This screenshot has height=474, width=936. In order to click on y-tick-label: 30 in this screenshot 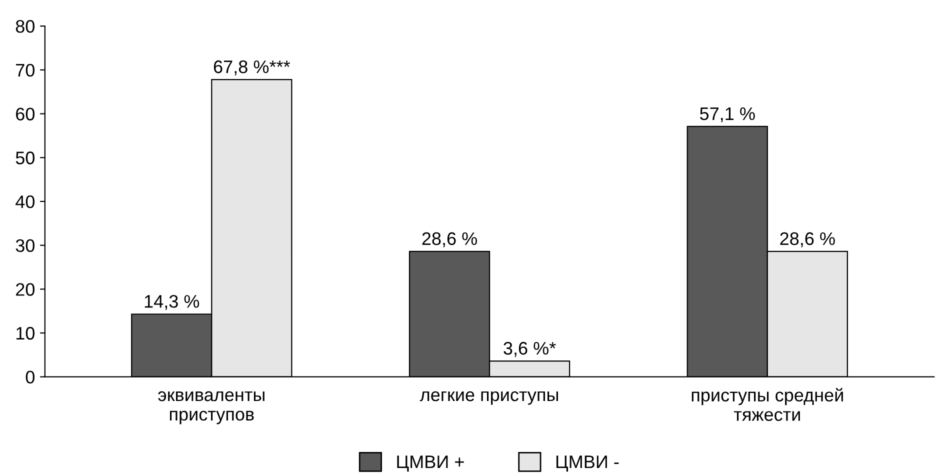, I will do `click(25, 245)`.